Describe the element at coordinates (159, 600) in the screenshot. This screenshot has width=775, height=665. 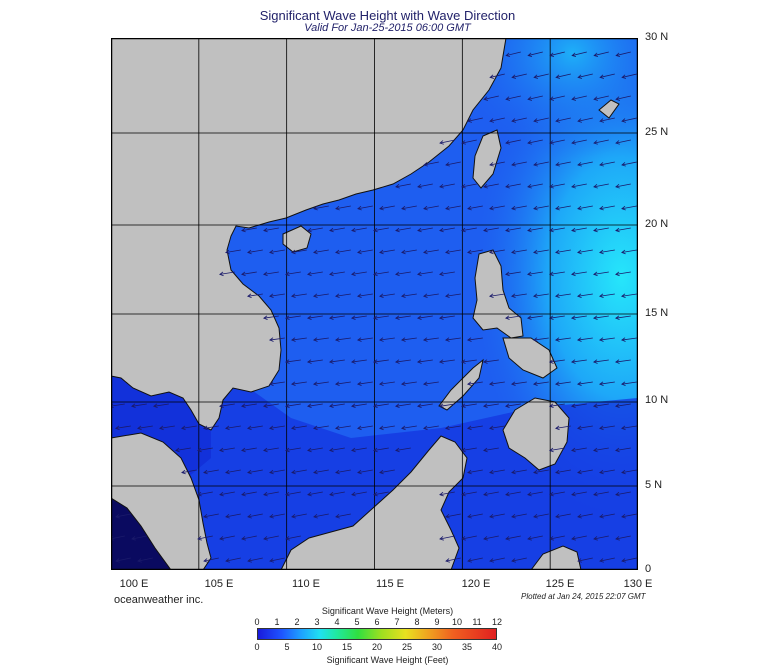
I see `credit-text: oceanweather inc.` at that location.